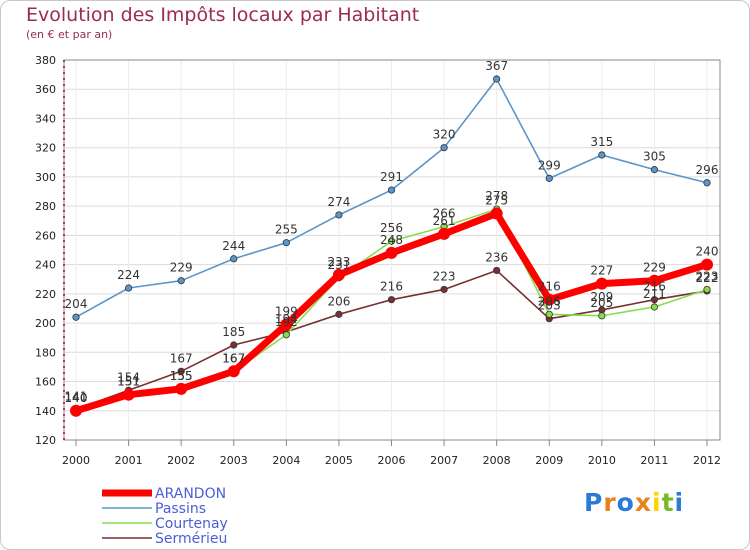  I want to click on data-label-passins-2000: 204, so click(76, 304).